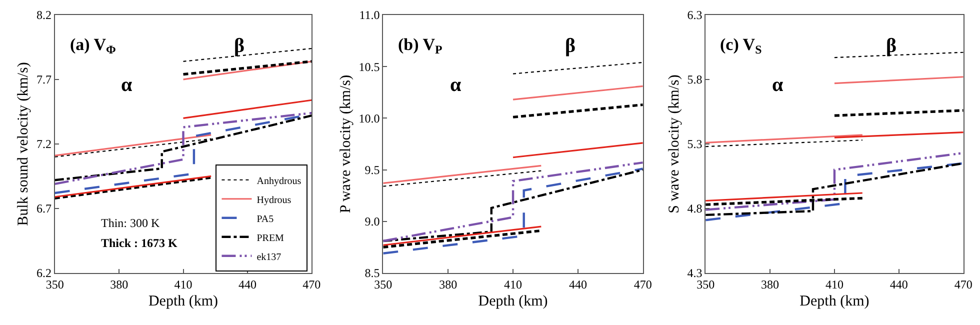 This screenshot has height=325, width=980. Describe the element at coordinates (130, 223) in the screenshot. I see `annotation: Thin: 300 K` at that location.